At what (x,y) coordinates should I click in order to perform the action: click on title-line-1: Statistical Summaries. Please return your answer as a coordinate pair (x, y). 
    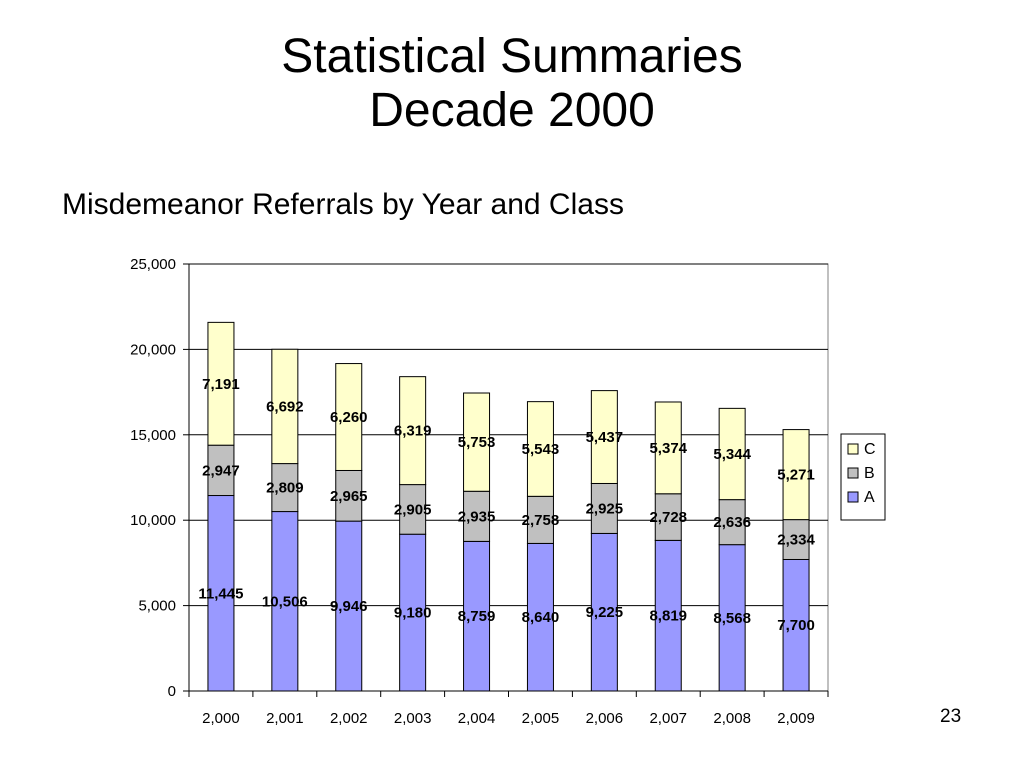
    Looking at the image, I should click on (512, 56).